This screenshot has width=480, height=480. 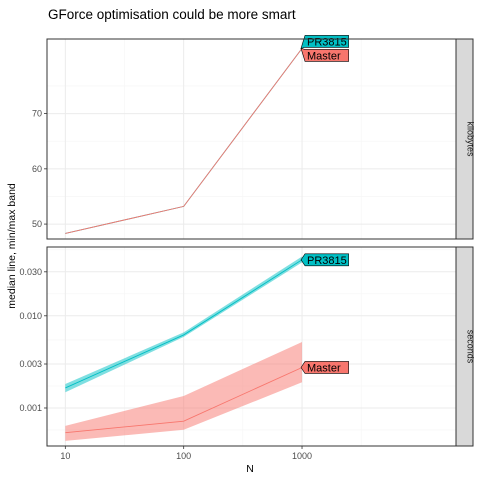 What do you see at coordinates (30, 364) in the screenshot?
I see `y-tick-label: 0.003` at bounding box center [30, 364].